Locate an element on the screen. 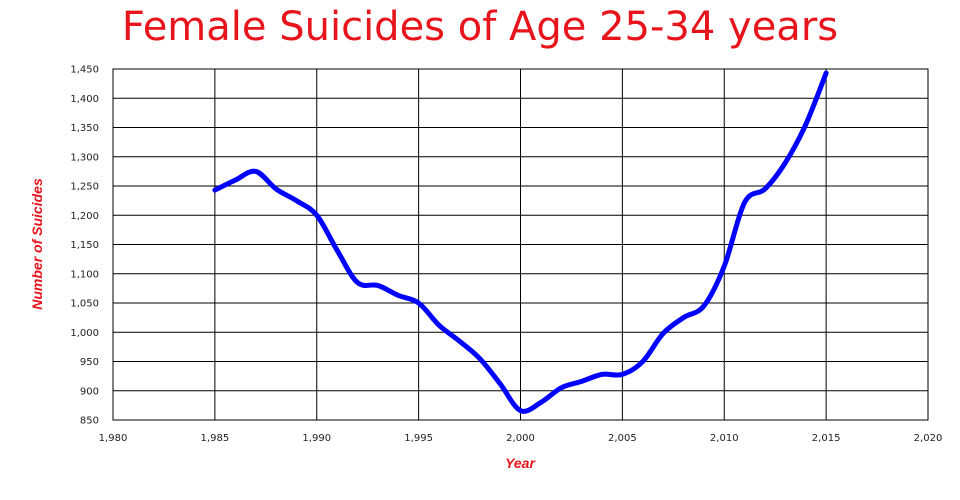  x-tick-label: 2,005 is located at coordinates (622, 438).